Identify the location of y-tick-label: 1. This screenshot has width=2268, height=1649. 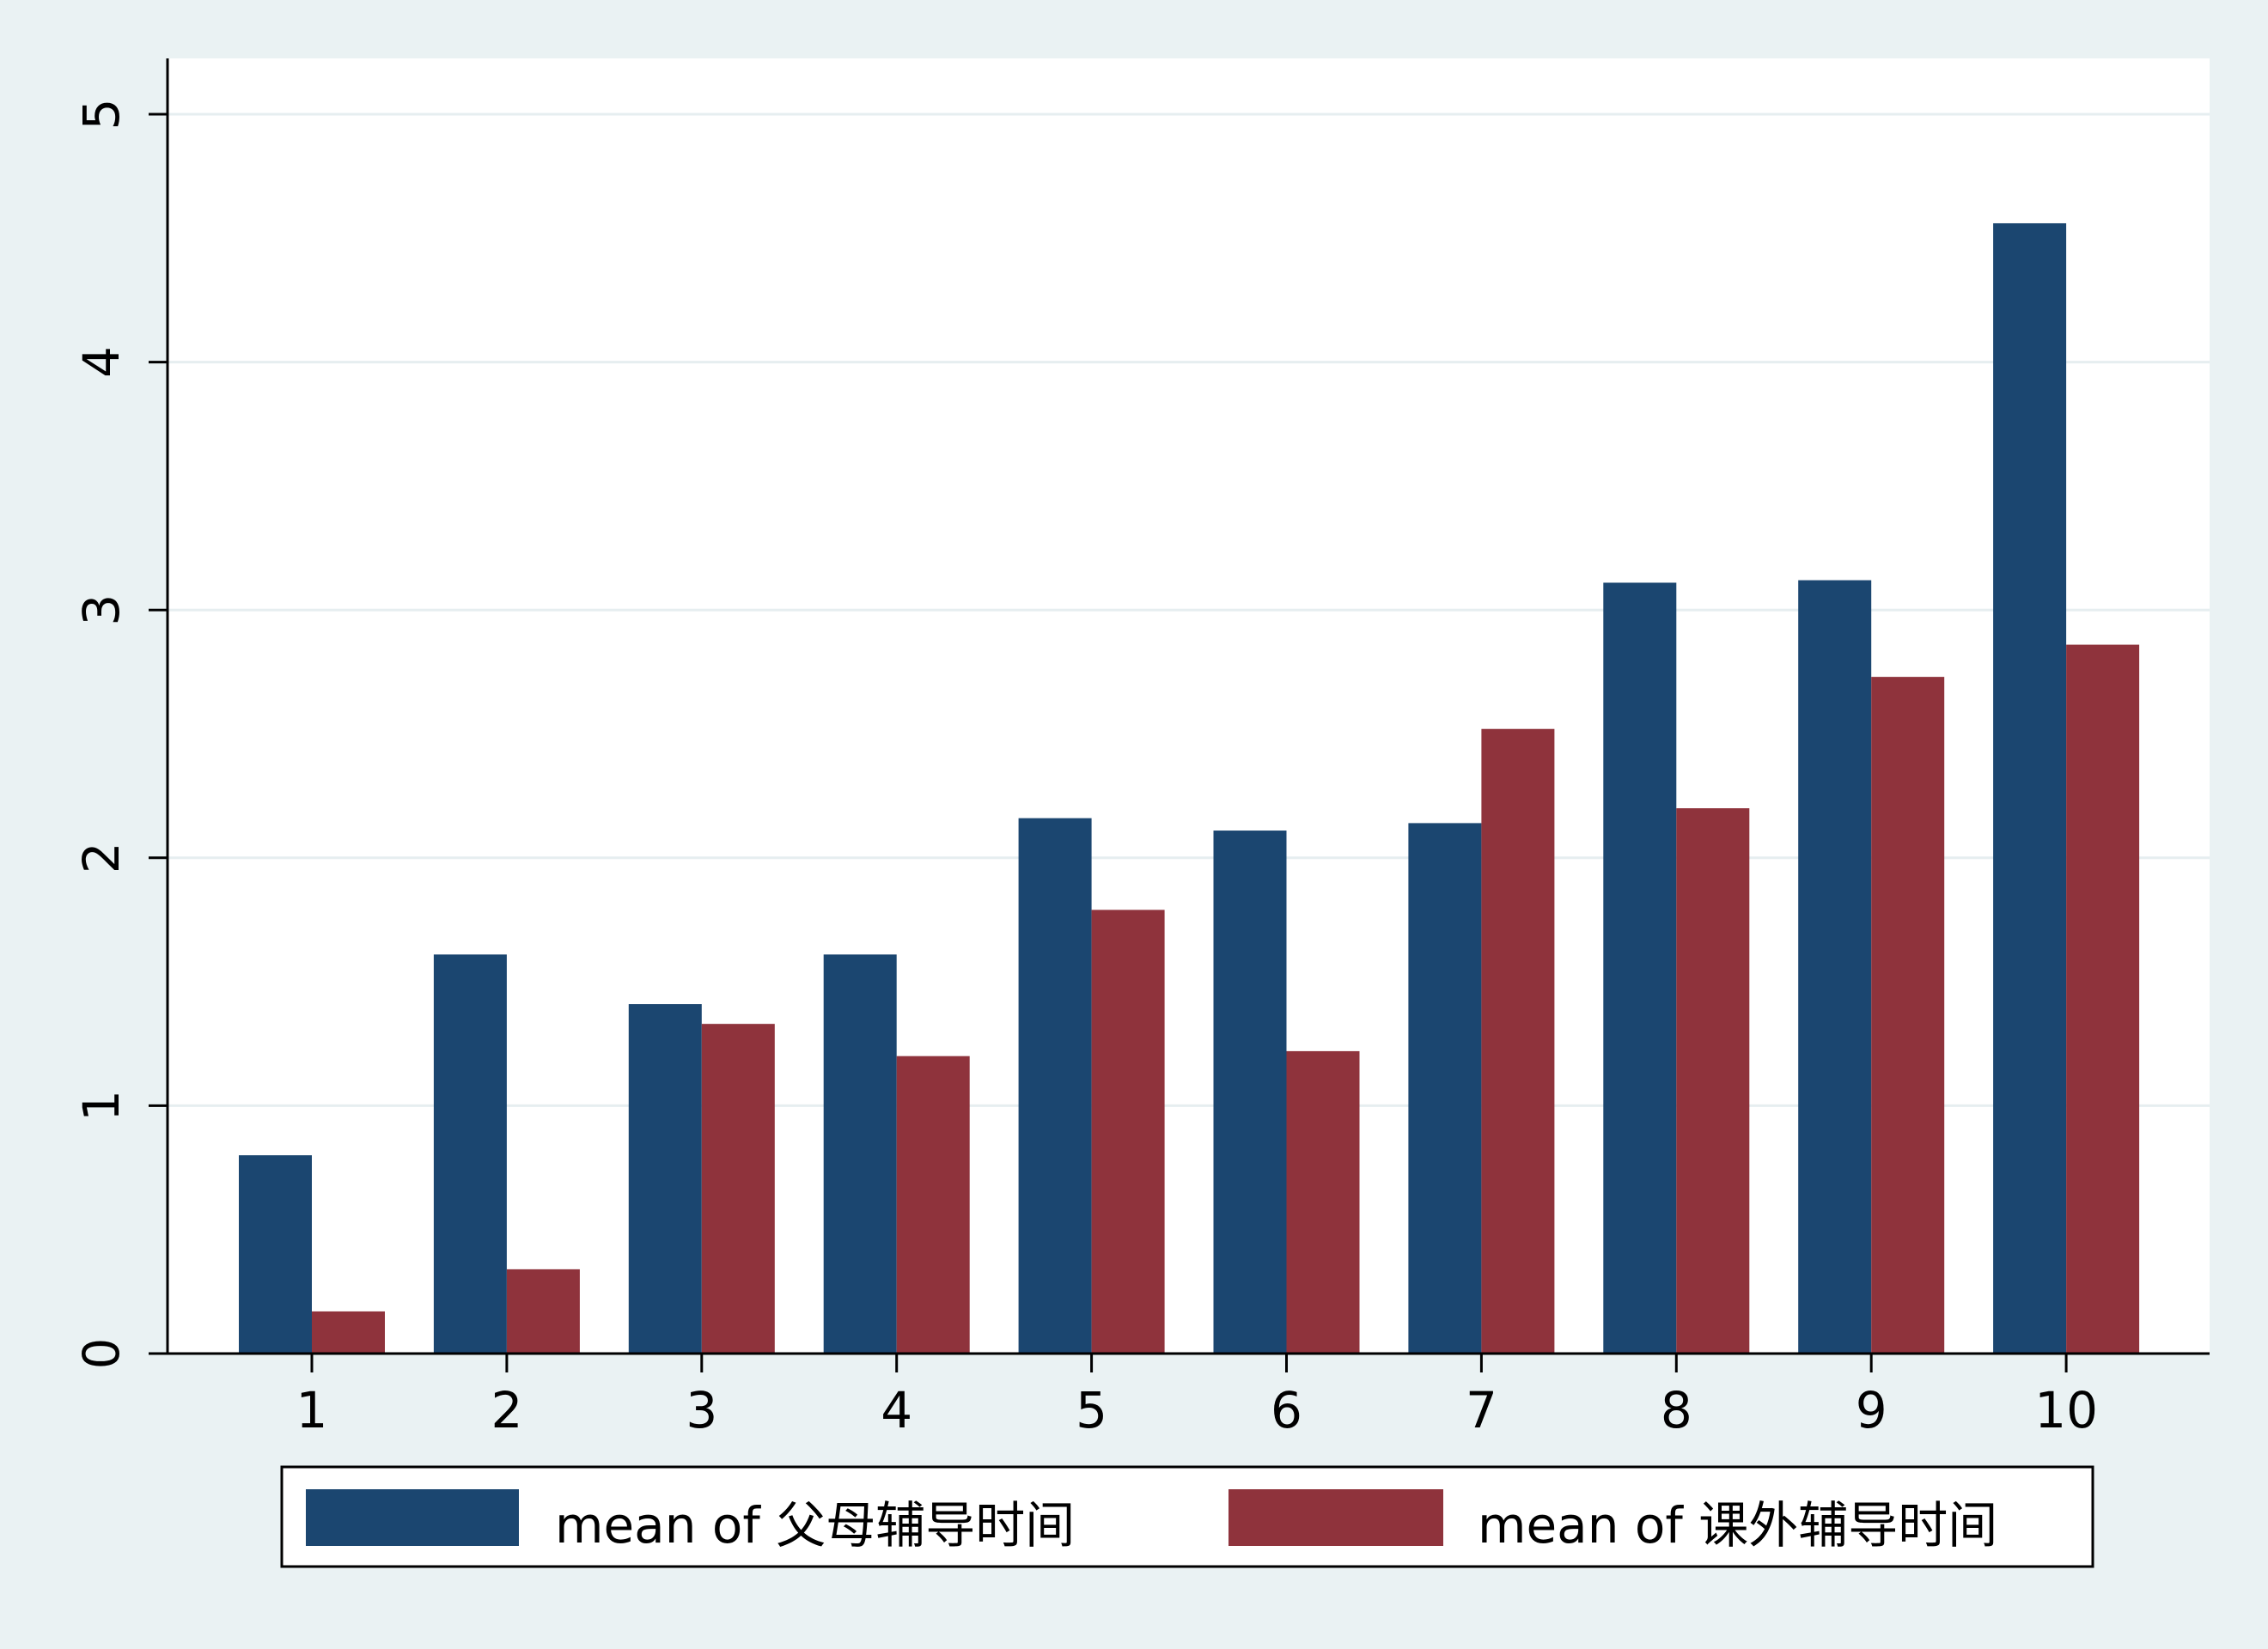
(101, 1106).